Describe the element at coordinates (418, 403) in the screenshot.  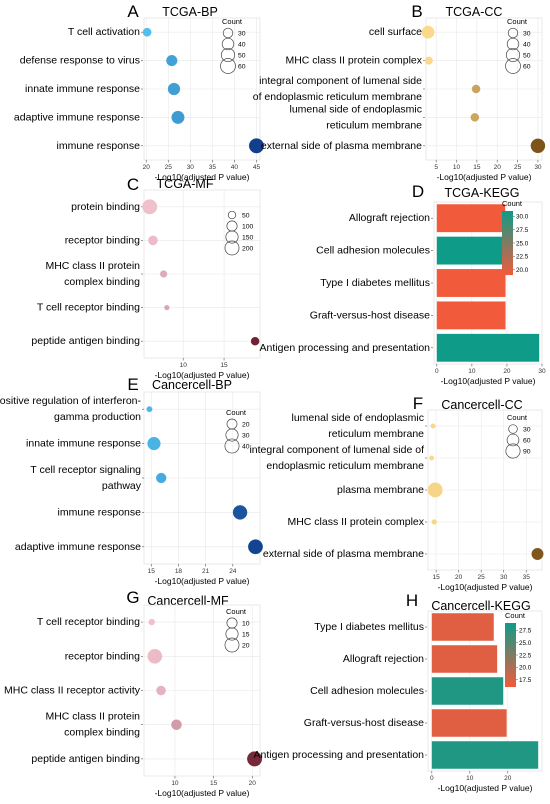
I see `panel-letter: F` at that location.